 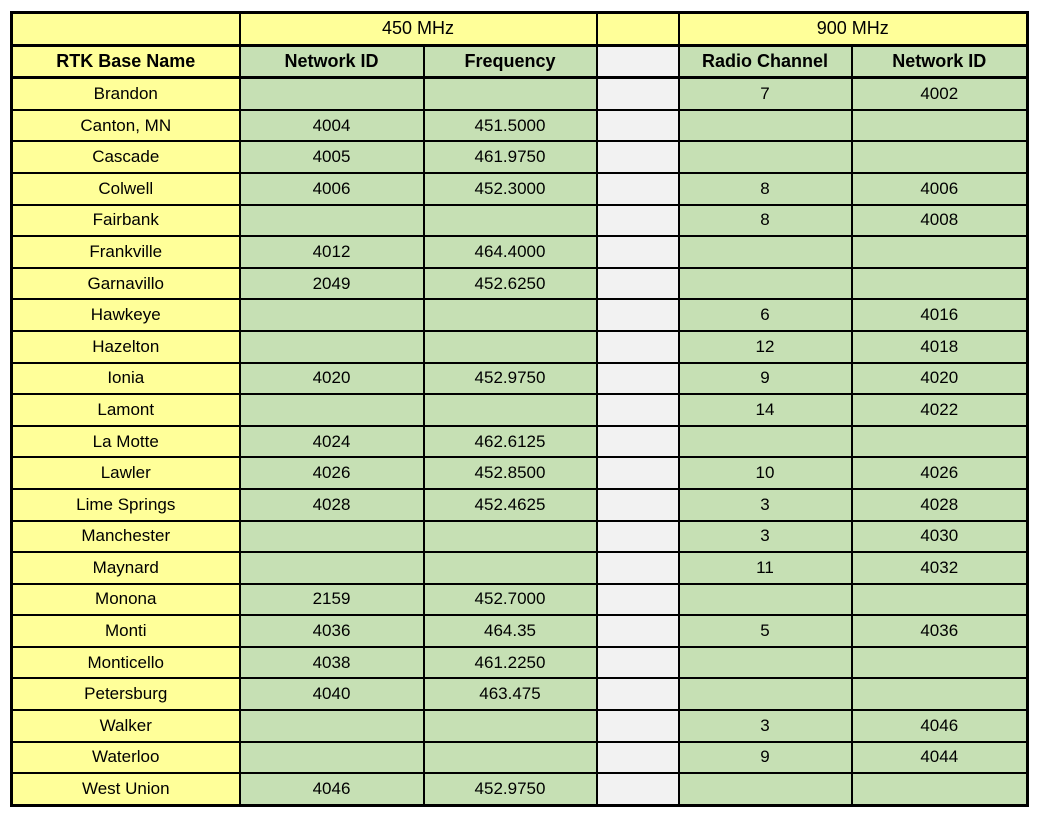 I want to click on cell-base-name: Colwell, so click(x=125, y=188).